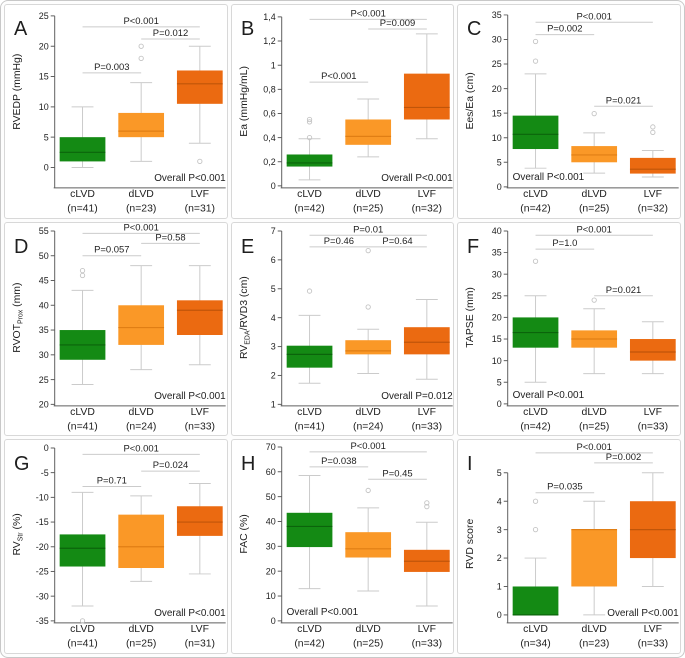 The image size is (685, 658). Describe the element at coordinates (247, 246) in the screenshot. I see `panel-letter: E` at that location.